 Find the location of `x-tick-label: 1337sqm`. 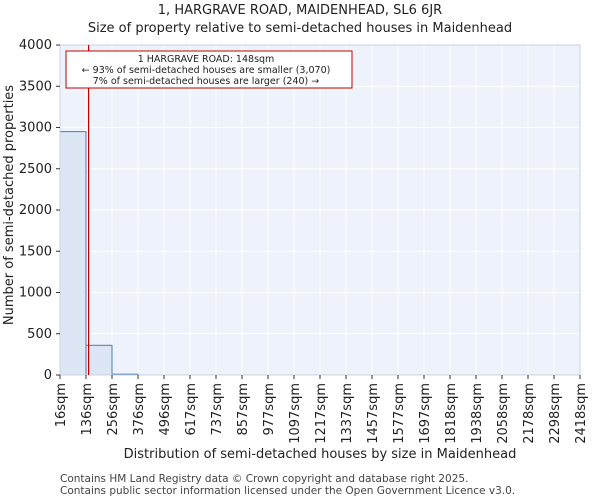

x-tick-label: 1337sqm is located at coordinates (347, 413).